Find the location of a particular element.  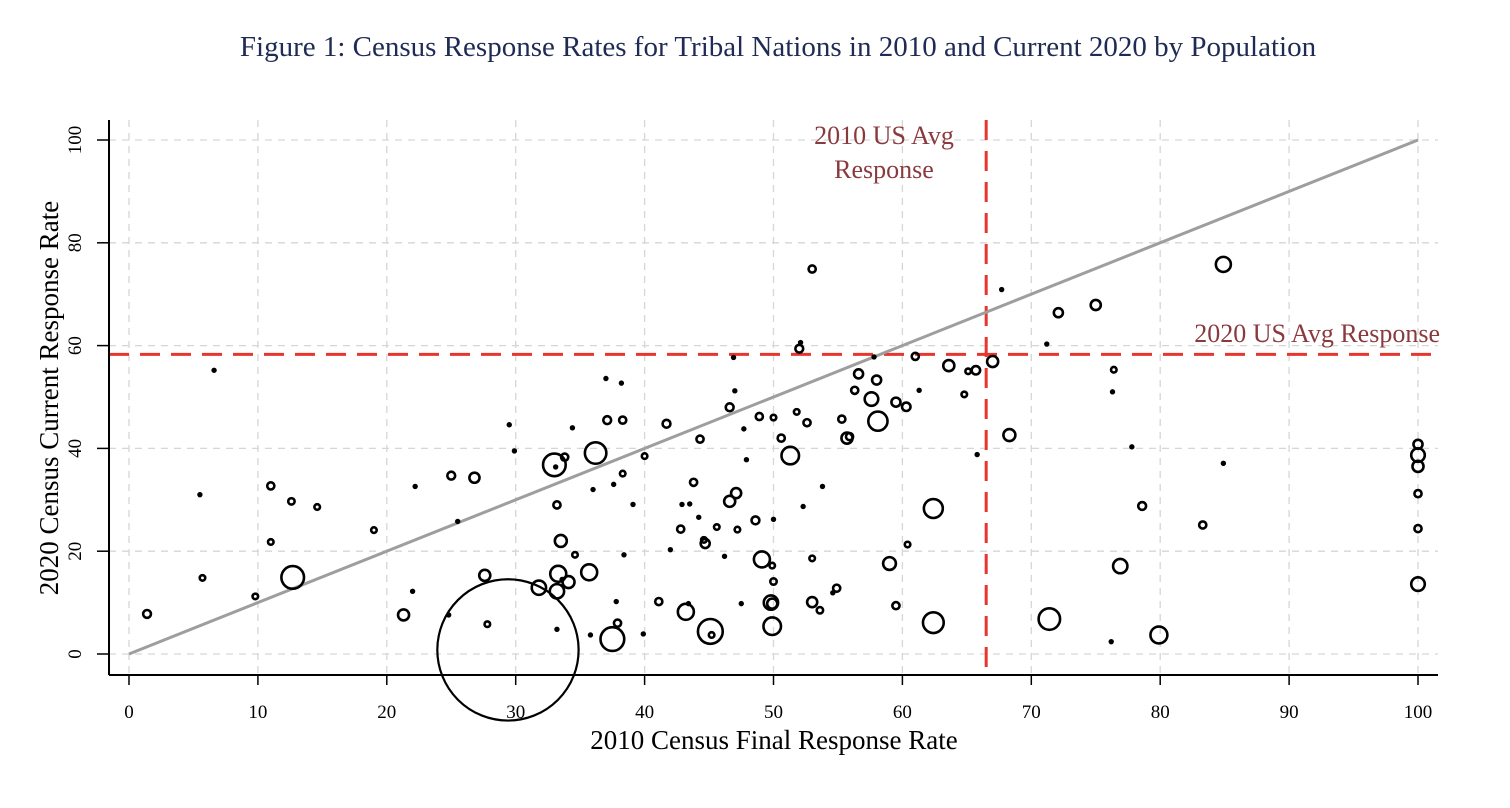

x-tick-label: 10 is located at coordinates (257, 712).